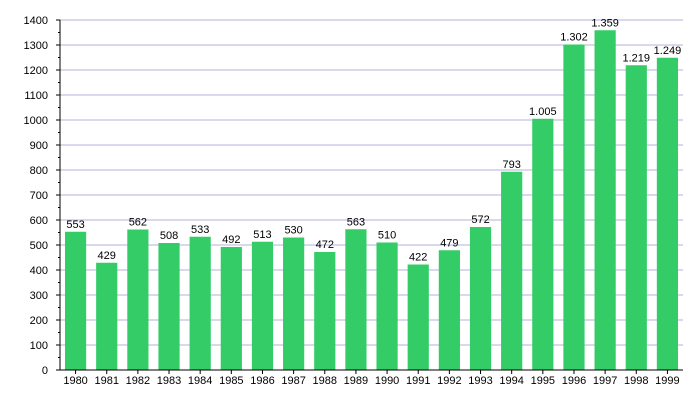 This screenshot has height=400, width=700. What do you see at coordinates (36, 121) in the screenshot?
I see `y-tick-label: 1000` at bounding box center [36, 121].